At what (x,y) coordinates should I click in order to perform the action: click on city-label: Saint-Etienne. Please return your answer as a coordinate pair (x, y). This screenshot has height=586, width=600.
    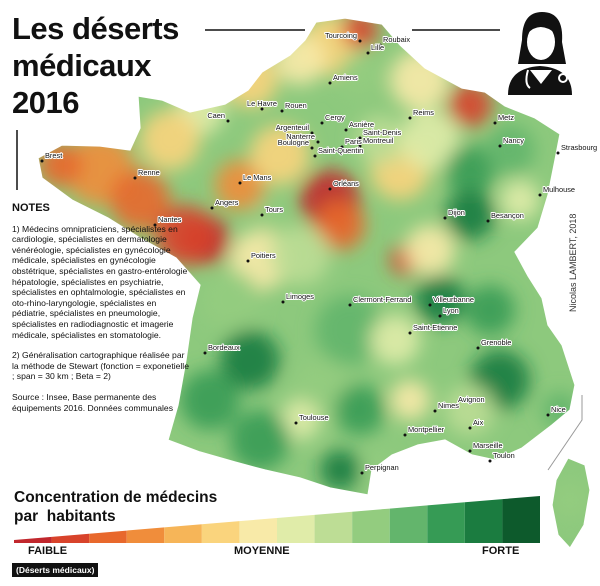
    Looking at the image, I should click on (435, 327).